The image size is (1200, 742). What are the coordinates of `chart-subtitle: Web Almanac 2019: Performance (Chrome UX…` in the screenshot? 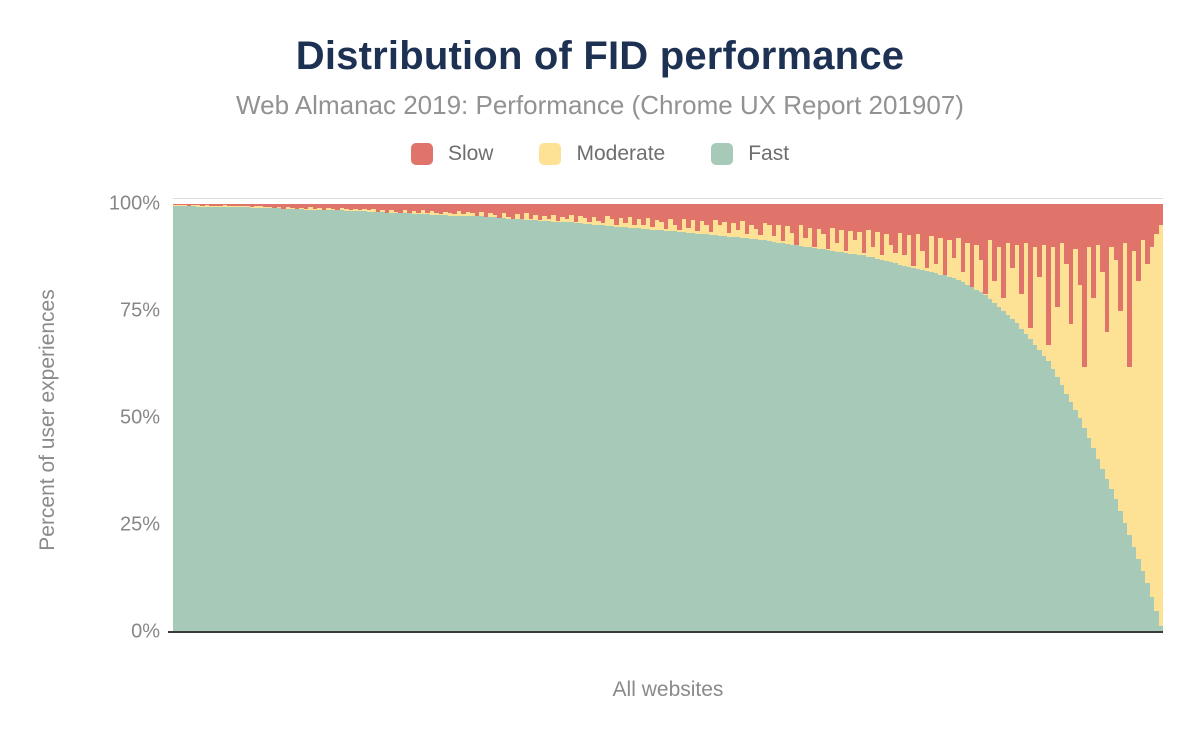 It's located at (600, 105).